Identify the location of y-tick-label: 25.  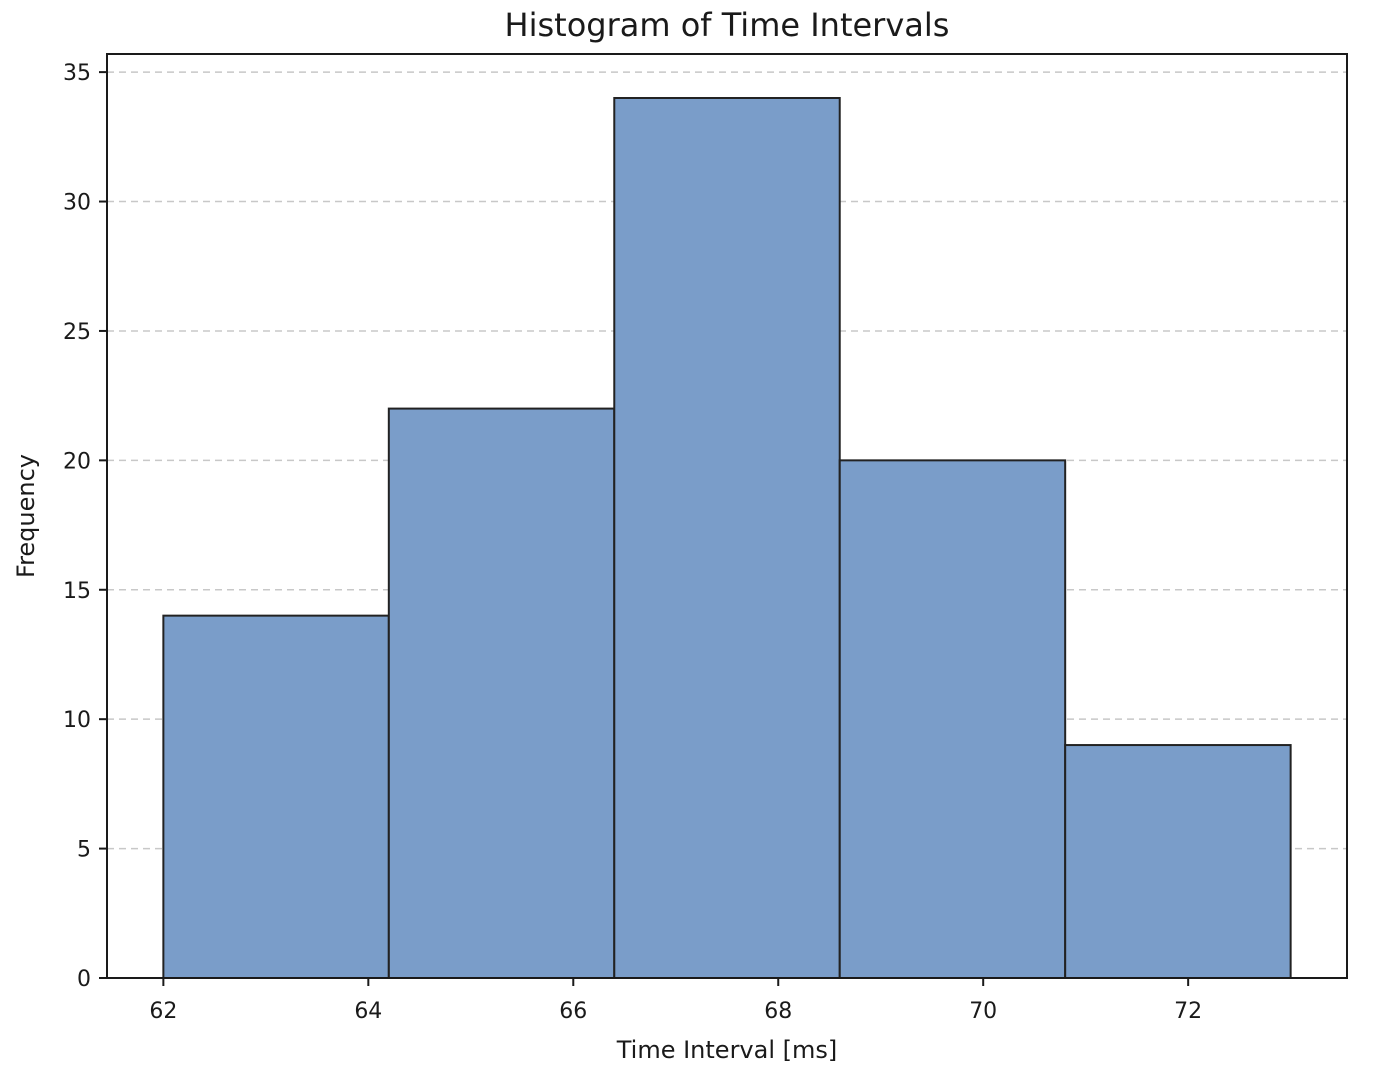
(77, 332).